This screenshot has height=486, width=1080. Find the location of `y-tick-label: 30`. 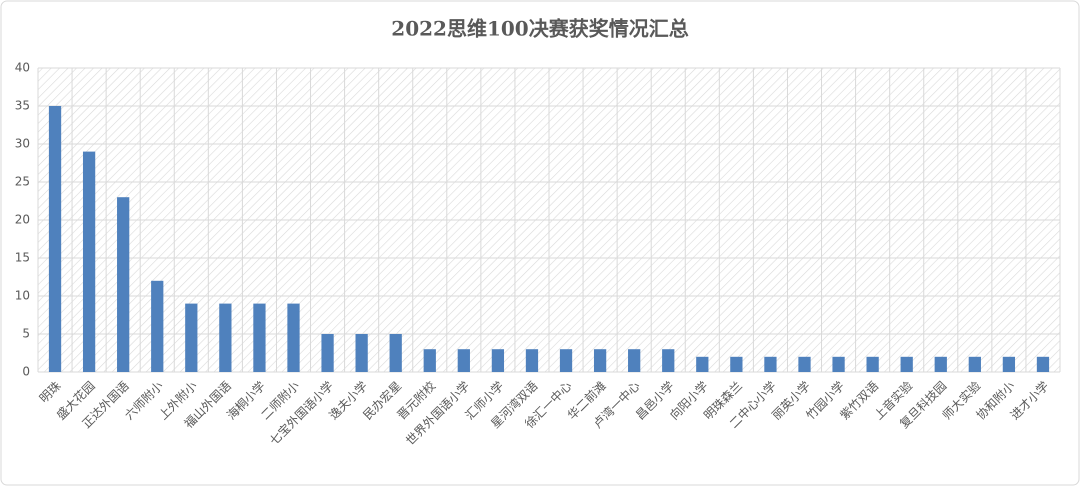

y-tick-label: 30 is located at coordinates (22, 144).